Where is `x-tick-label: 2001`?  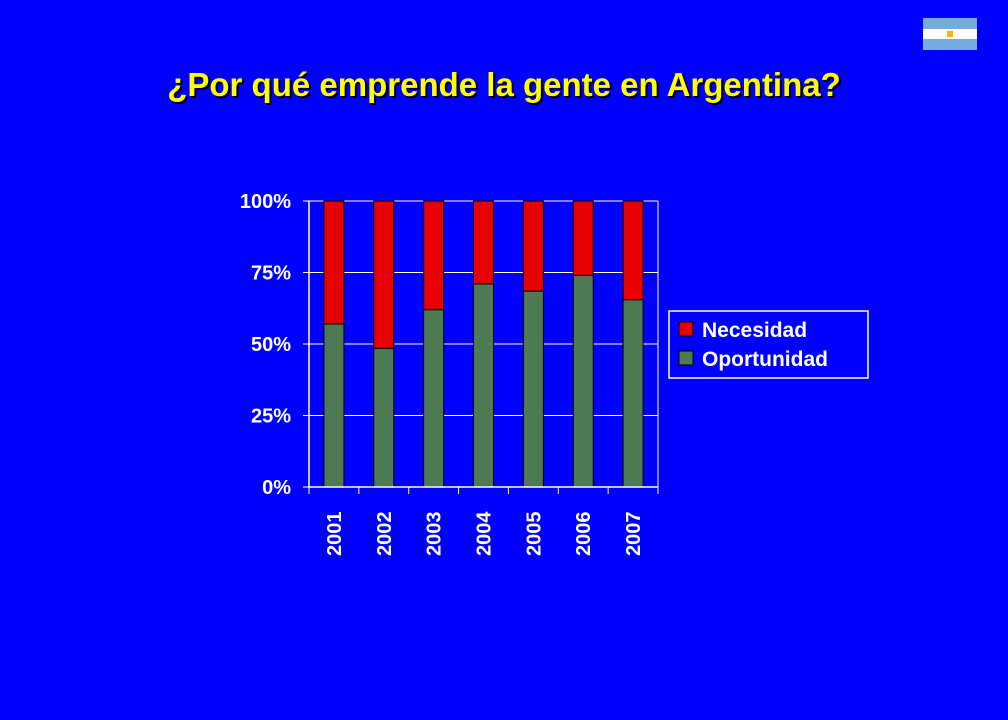
x-tick-label: 2001 is located at coordinates (335, 534).